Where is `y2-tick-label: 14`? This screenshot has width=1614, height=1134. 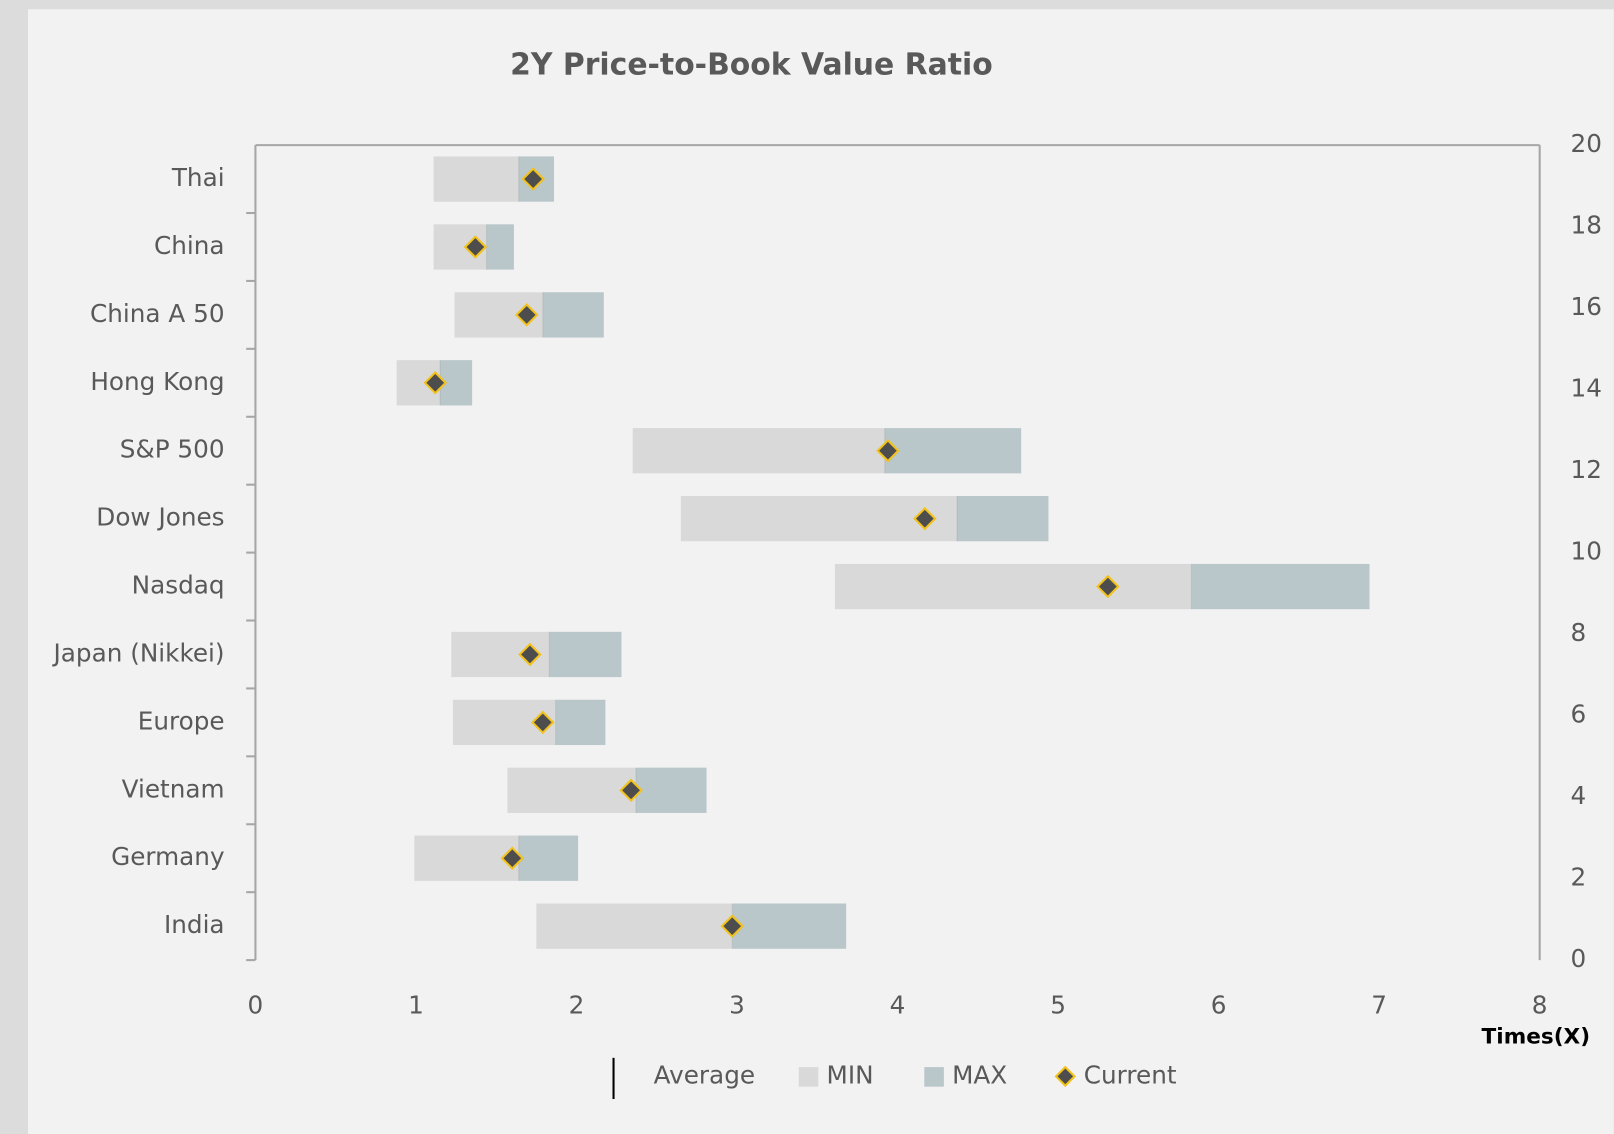 y2-tick-label: 14 is located at coordinates (1586, 388).